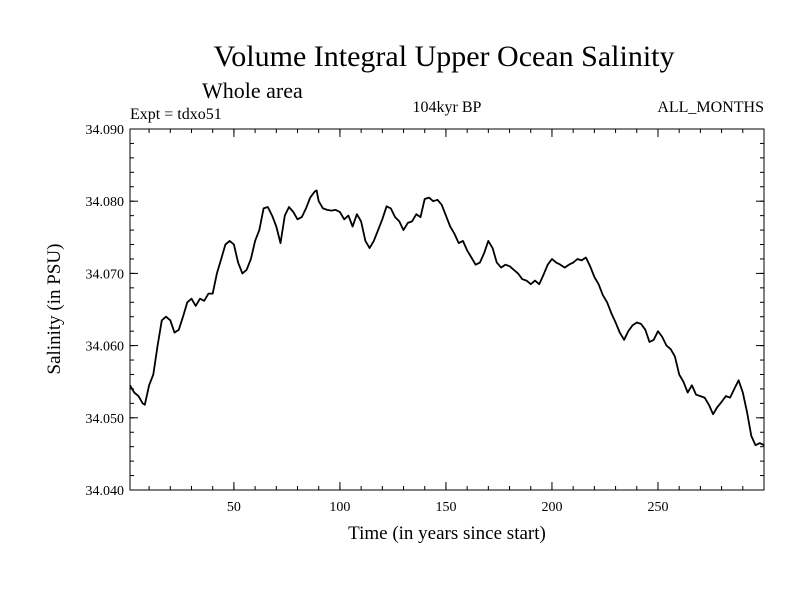  Describe the element at coordinates (234, 507) in the screenshot. I see `x-tick-label: 50` at that location.